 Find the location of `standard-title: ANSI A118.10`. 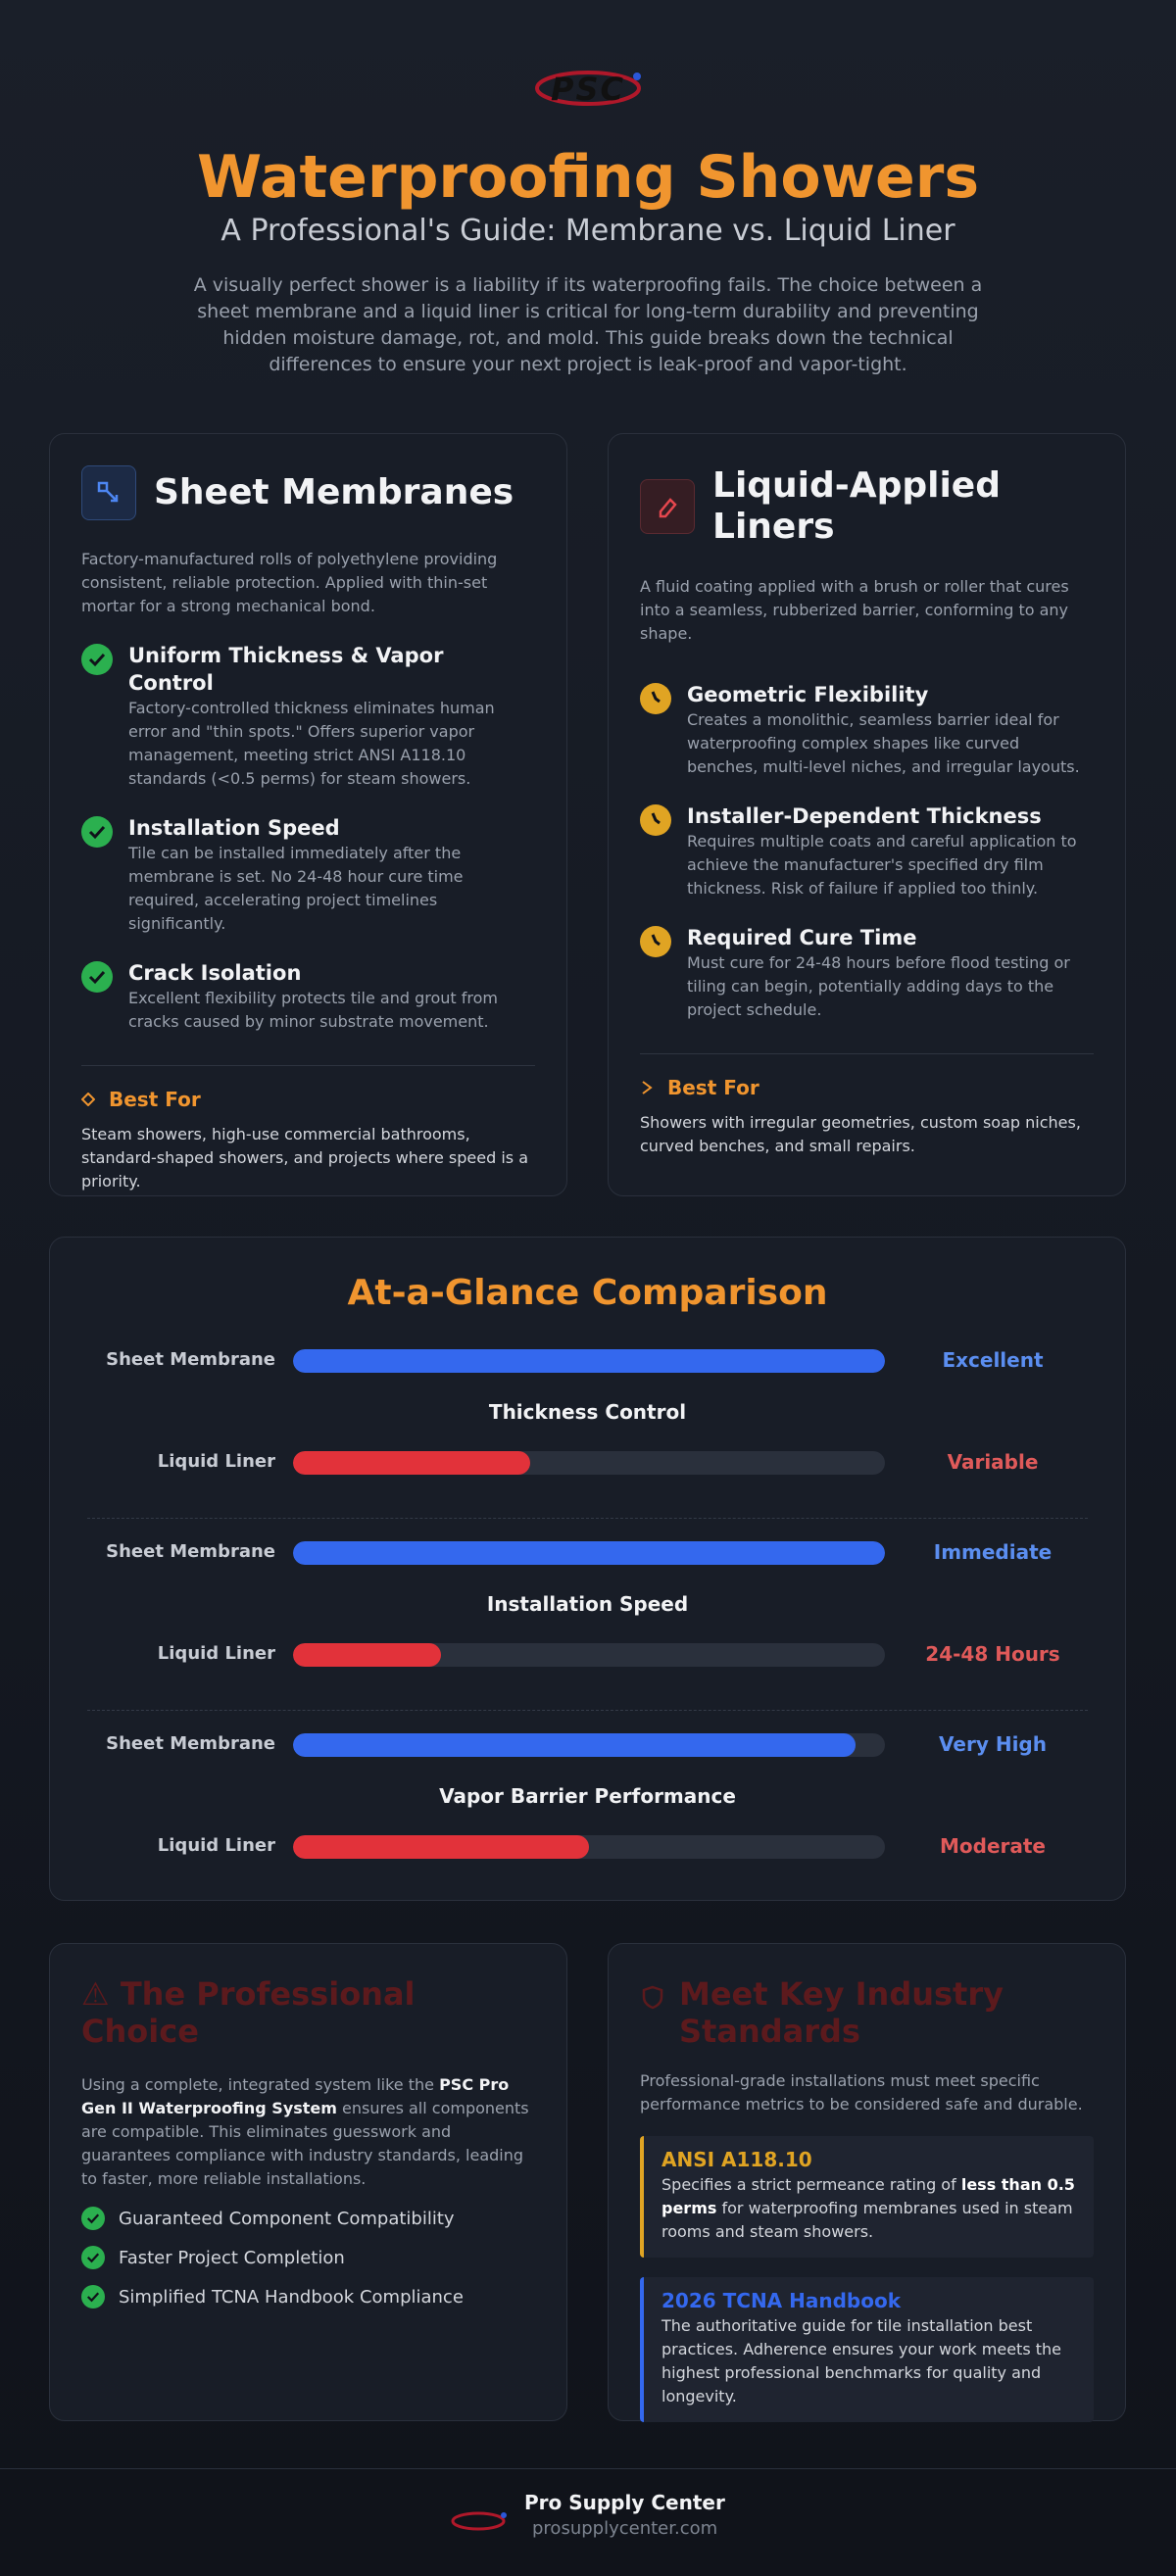

standard-title: ANSI A118.10 is located at coordinates (737, 2159).